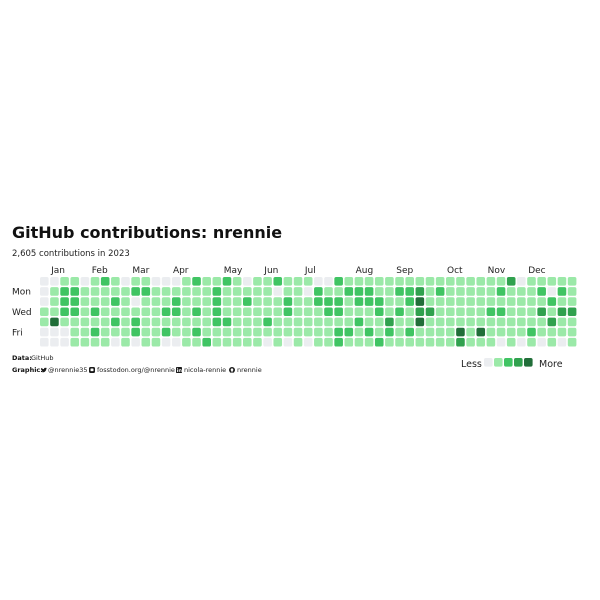 This screenshot has height=600, width=600. Describe the element at coordinates (298, 271) in the screenshot. I see `month-labels: Jan Feb Mar Apr May Jun Jul Aug Sep Oct Nov Dec` at that location.